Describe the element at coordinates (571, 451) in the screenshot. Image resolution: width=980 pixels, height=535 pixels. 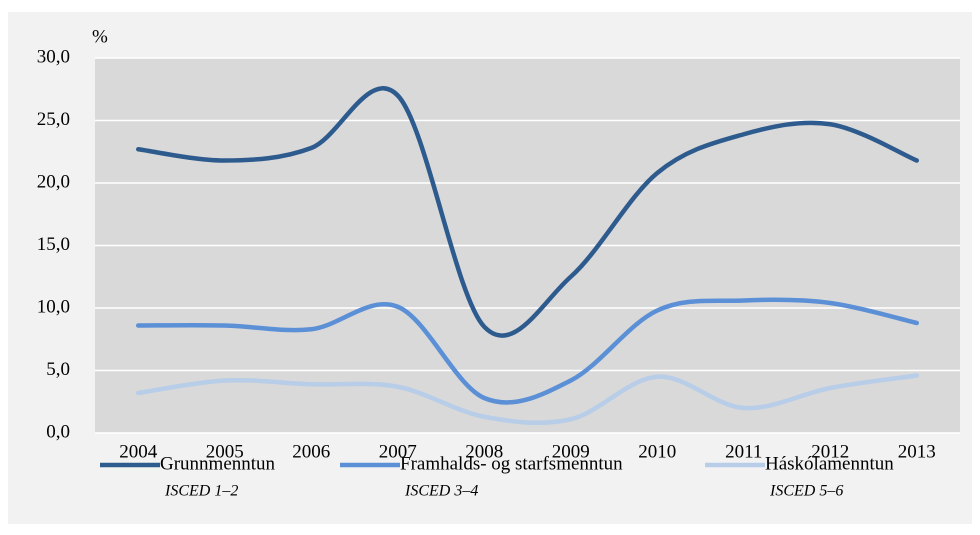
I see `x-tick-label: 2009` at that location.